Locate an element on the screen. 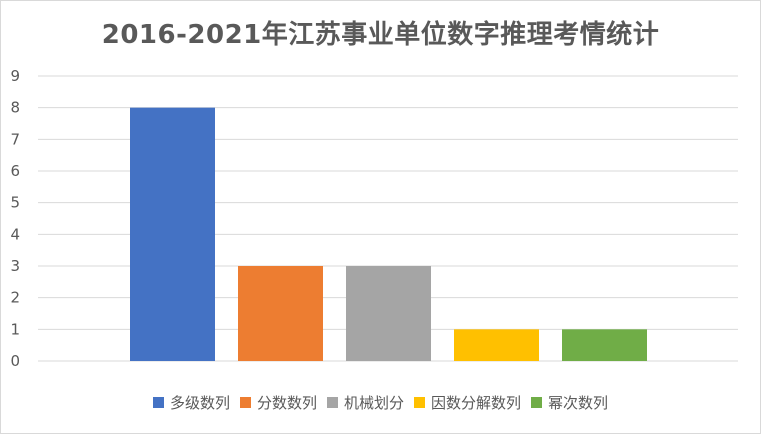  legend-label: 幂次数列 is located at coordinates (578, 403).